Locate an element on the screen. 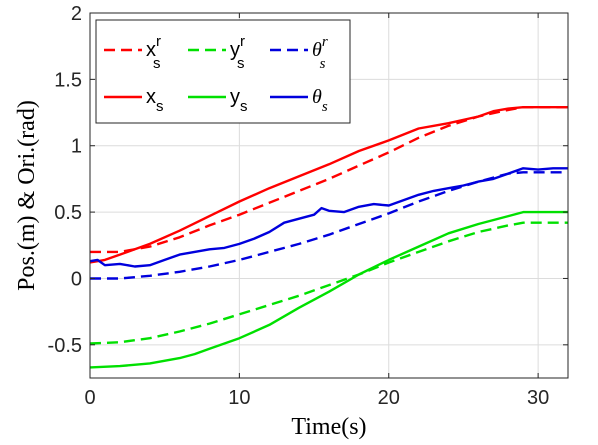 The image size is (598, 445). y-tick-label: 2 is located at coordinates (76, 14).